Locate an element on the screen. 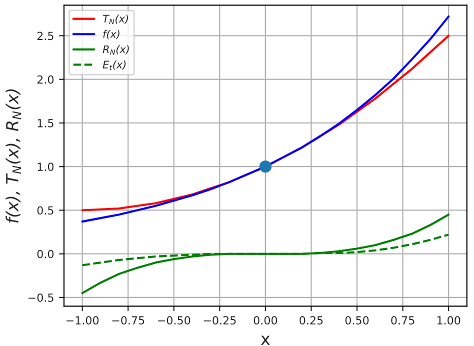 This screenshot has height=346, width=474. legend-label: T$_{N}$(x) is located at coordinates (115, 19).